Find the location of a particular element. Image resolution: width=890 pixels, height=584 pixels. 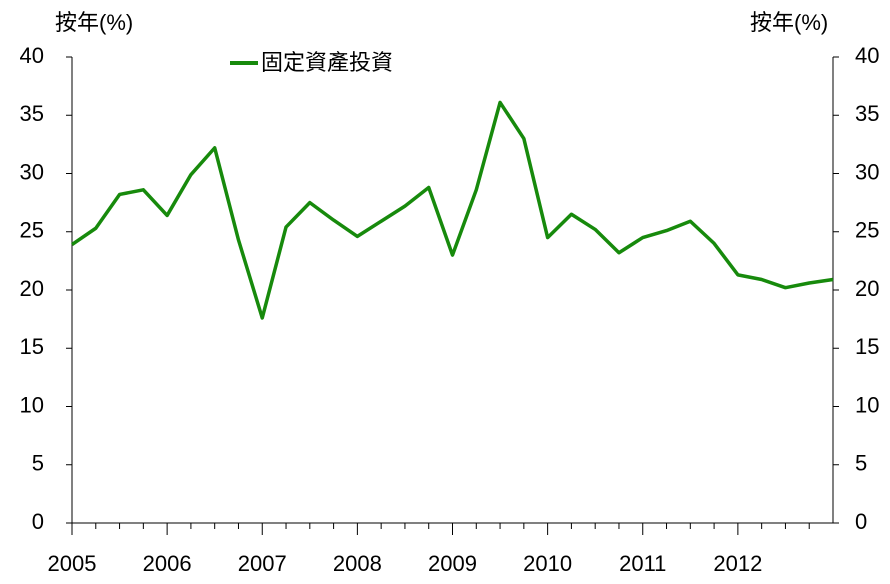

y2-tick-label: 15 is located at coordinates (867, 346).